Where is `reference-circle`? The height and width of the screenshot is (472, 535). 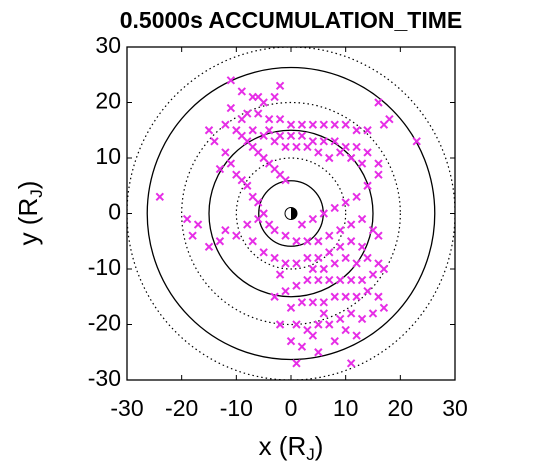
reference-circle is located at coordinates (291, 213).